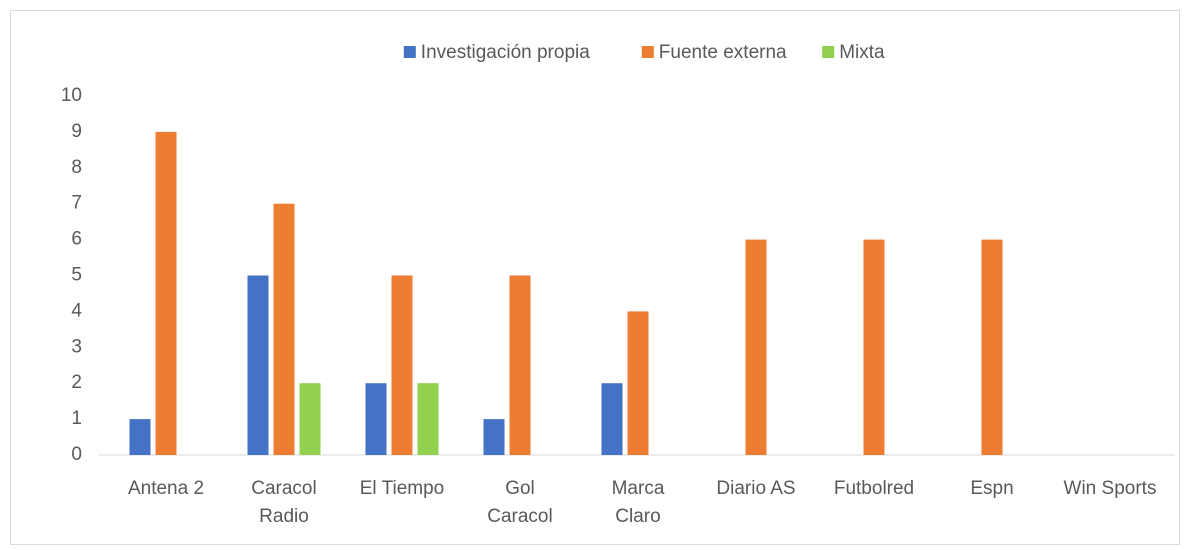 This screenshot has height=550, width=1190. Describe the element at coordinates (76, 346) in the screenshot. I see `y-tick-label: 3` at that location.